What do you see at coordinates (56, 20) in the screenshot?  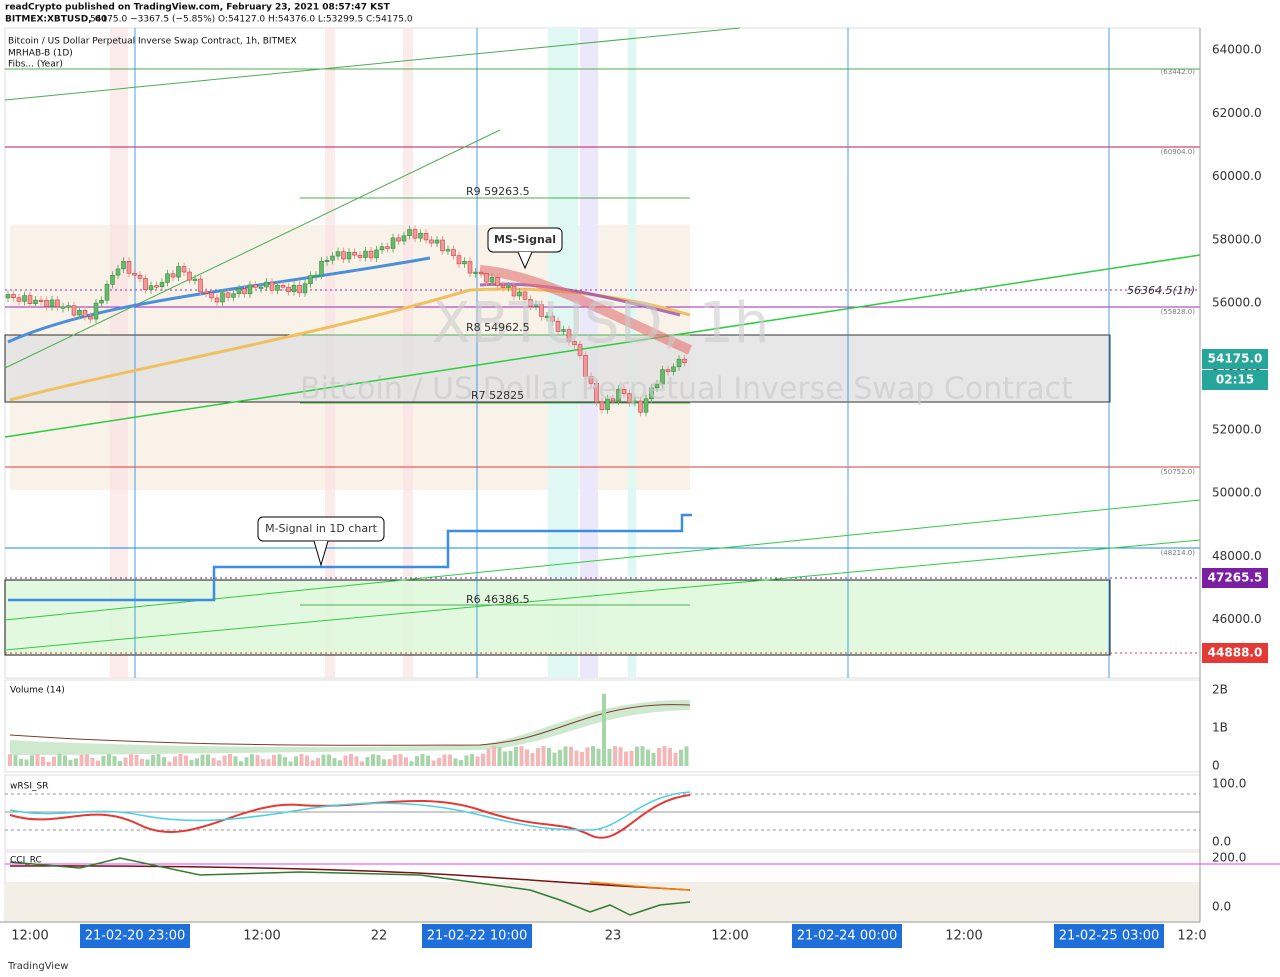 I see `symbol: BITMEX:XBTUSD, 60` at bounding box center [56, 20].